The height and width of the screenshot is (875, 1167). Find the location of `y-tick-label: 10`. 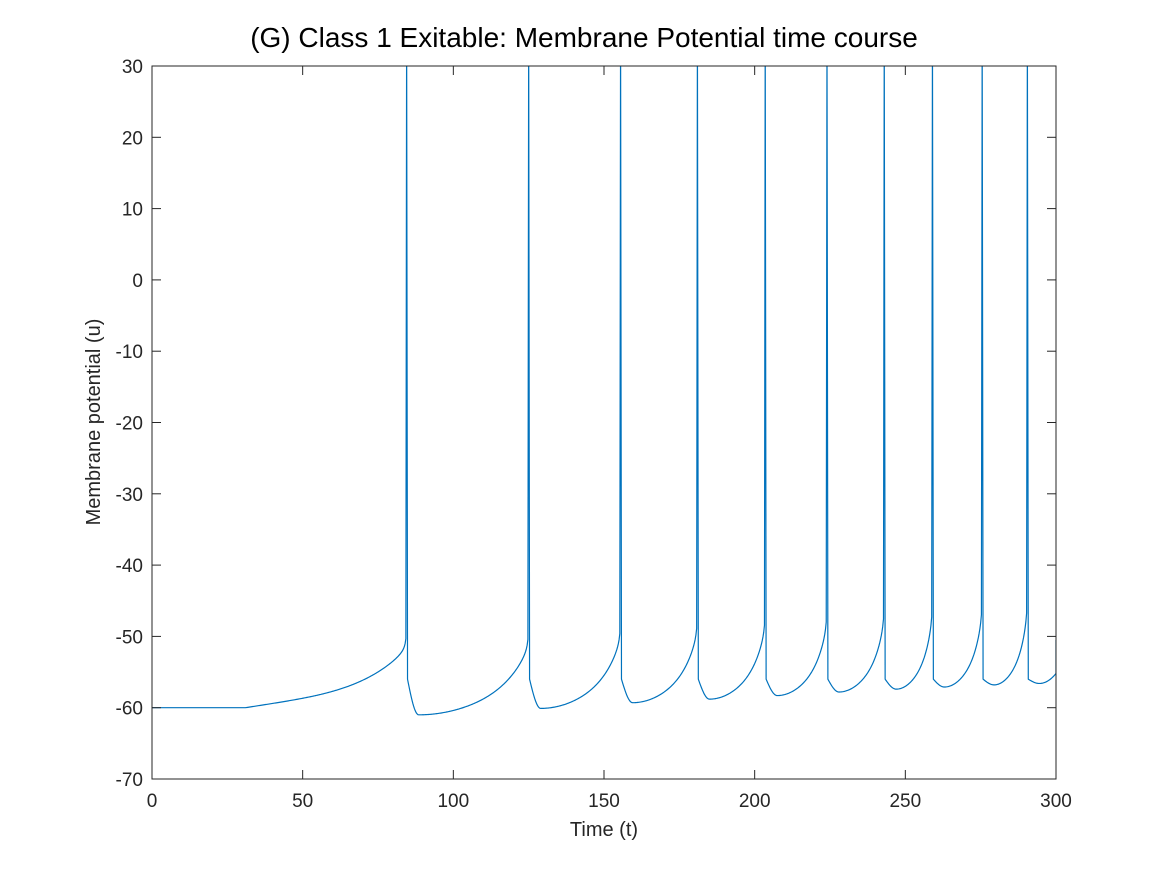

y-tick-label: 10 is located at coordinates (132, 210).